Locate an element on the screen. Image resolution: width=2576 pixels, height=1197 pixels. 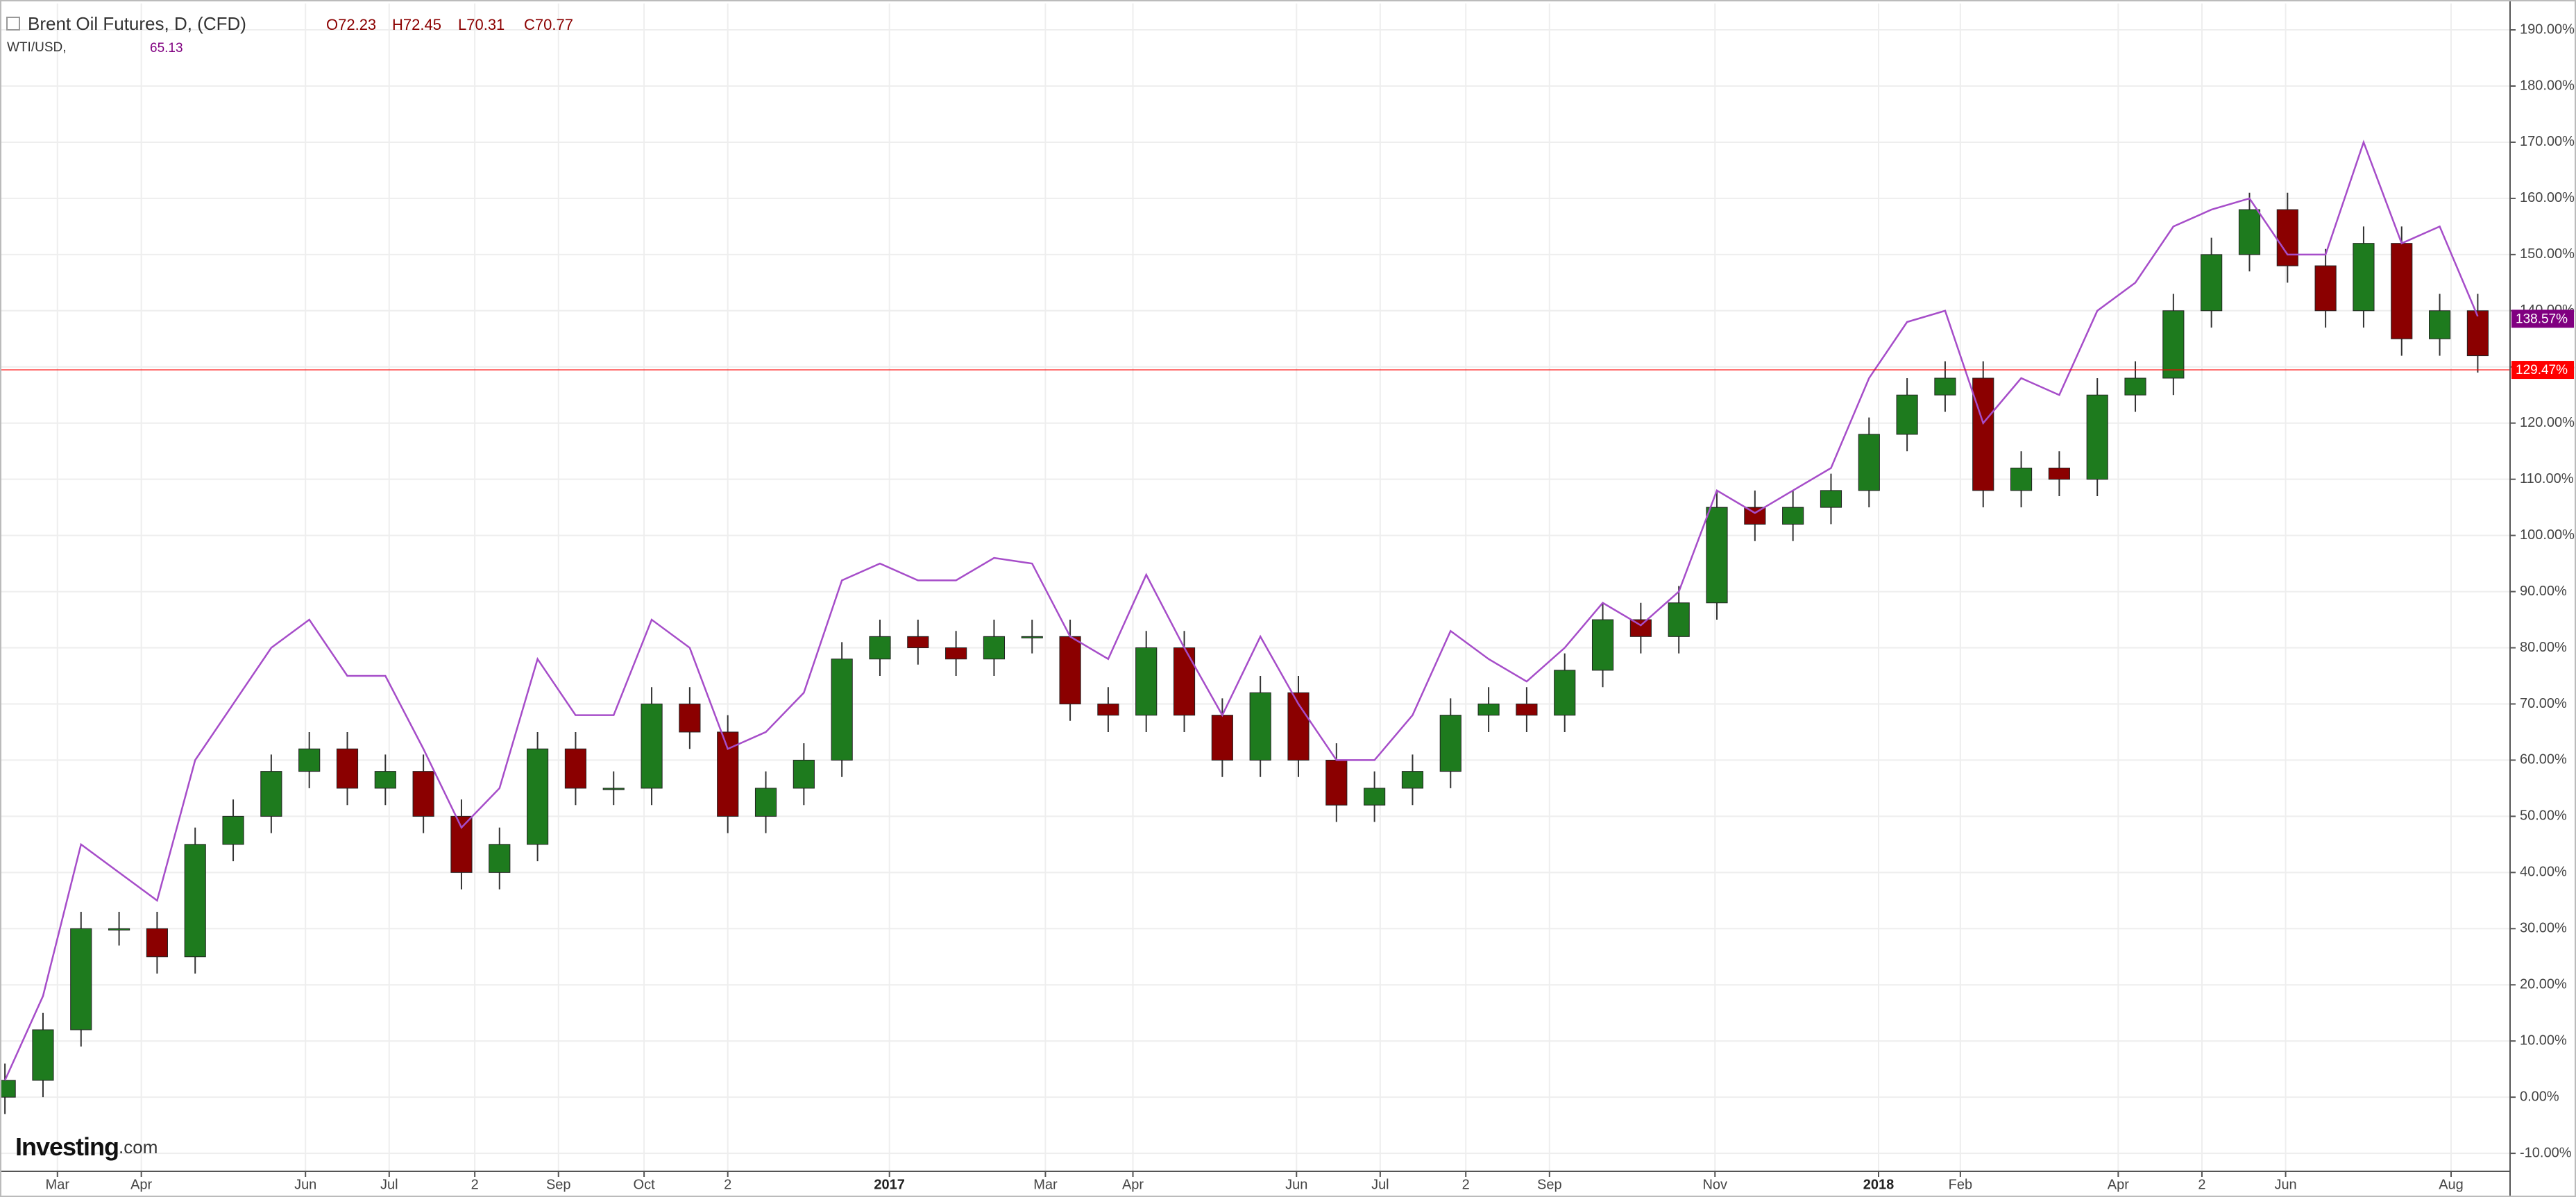
ohlc-label: O72.23 is located at coordinates (351, 24).